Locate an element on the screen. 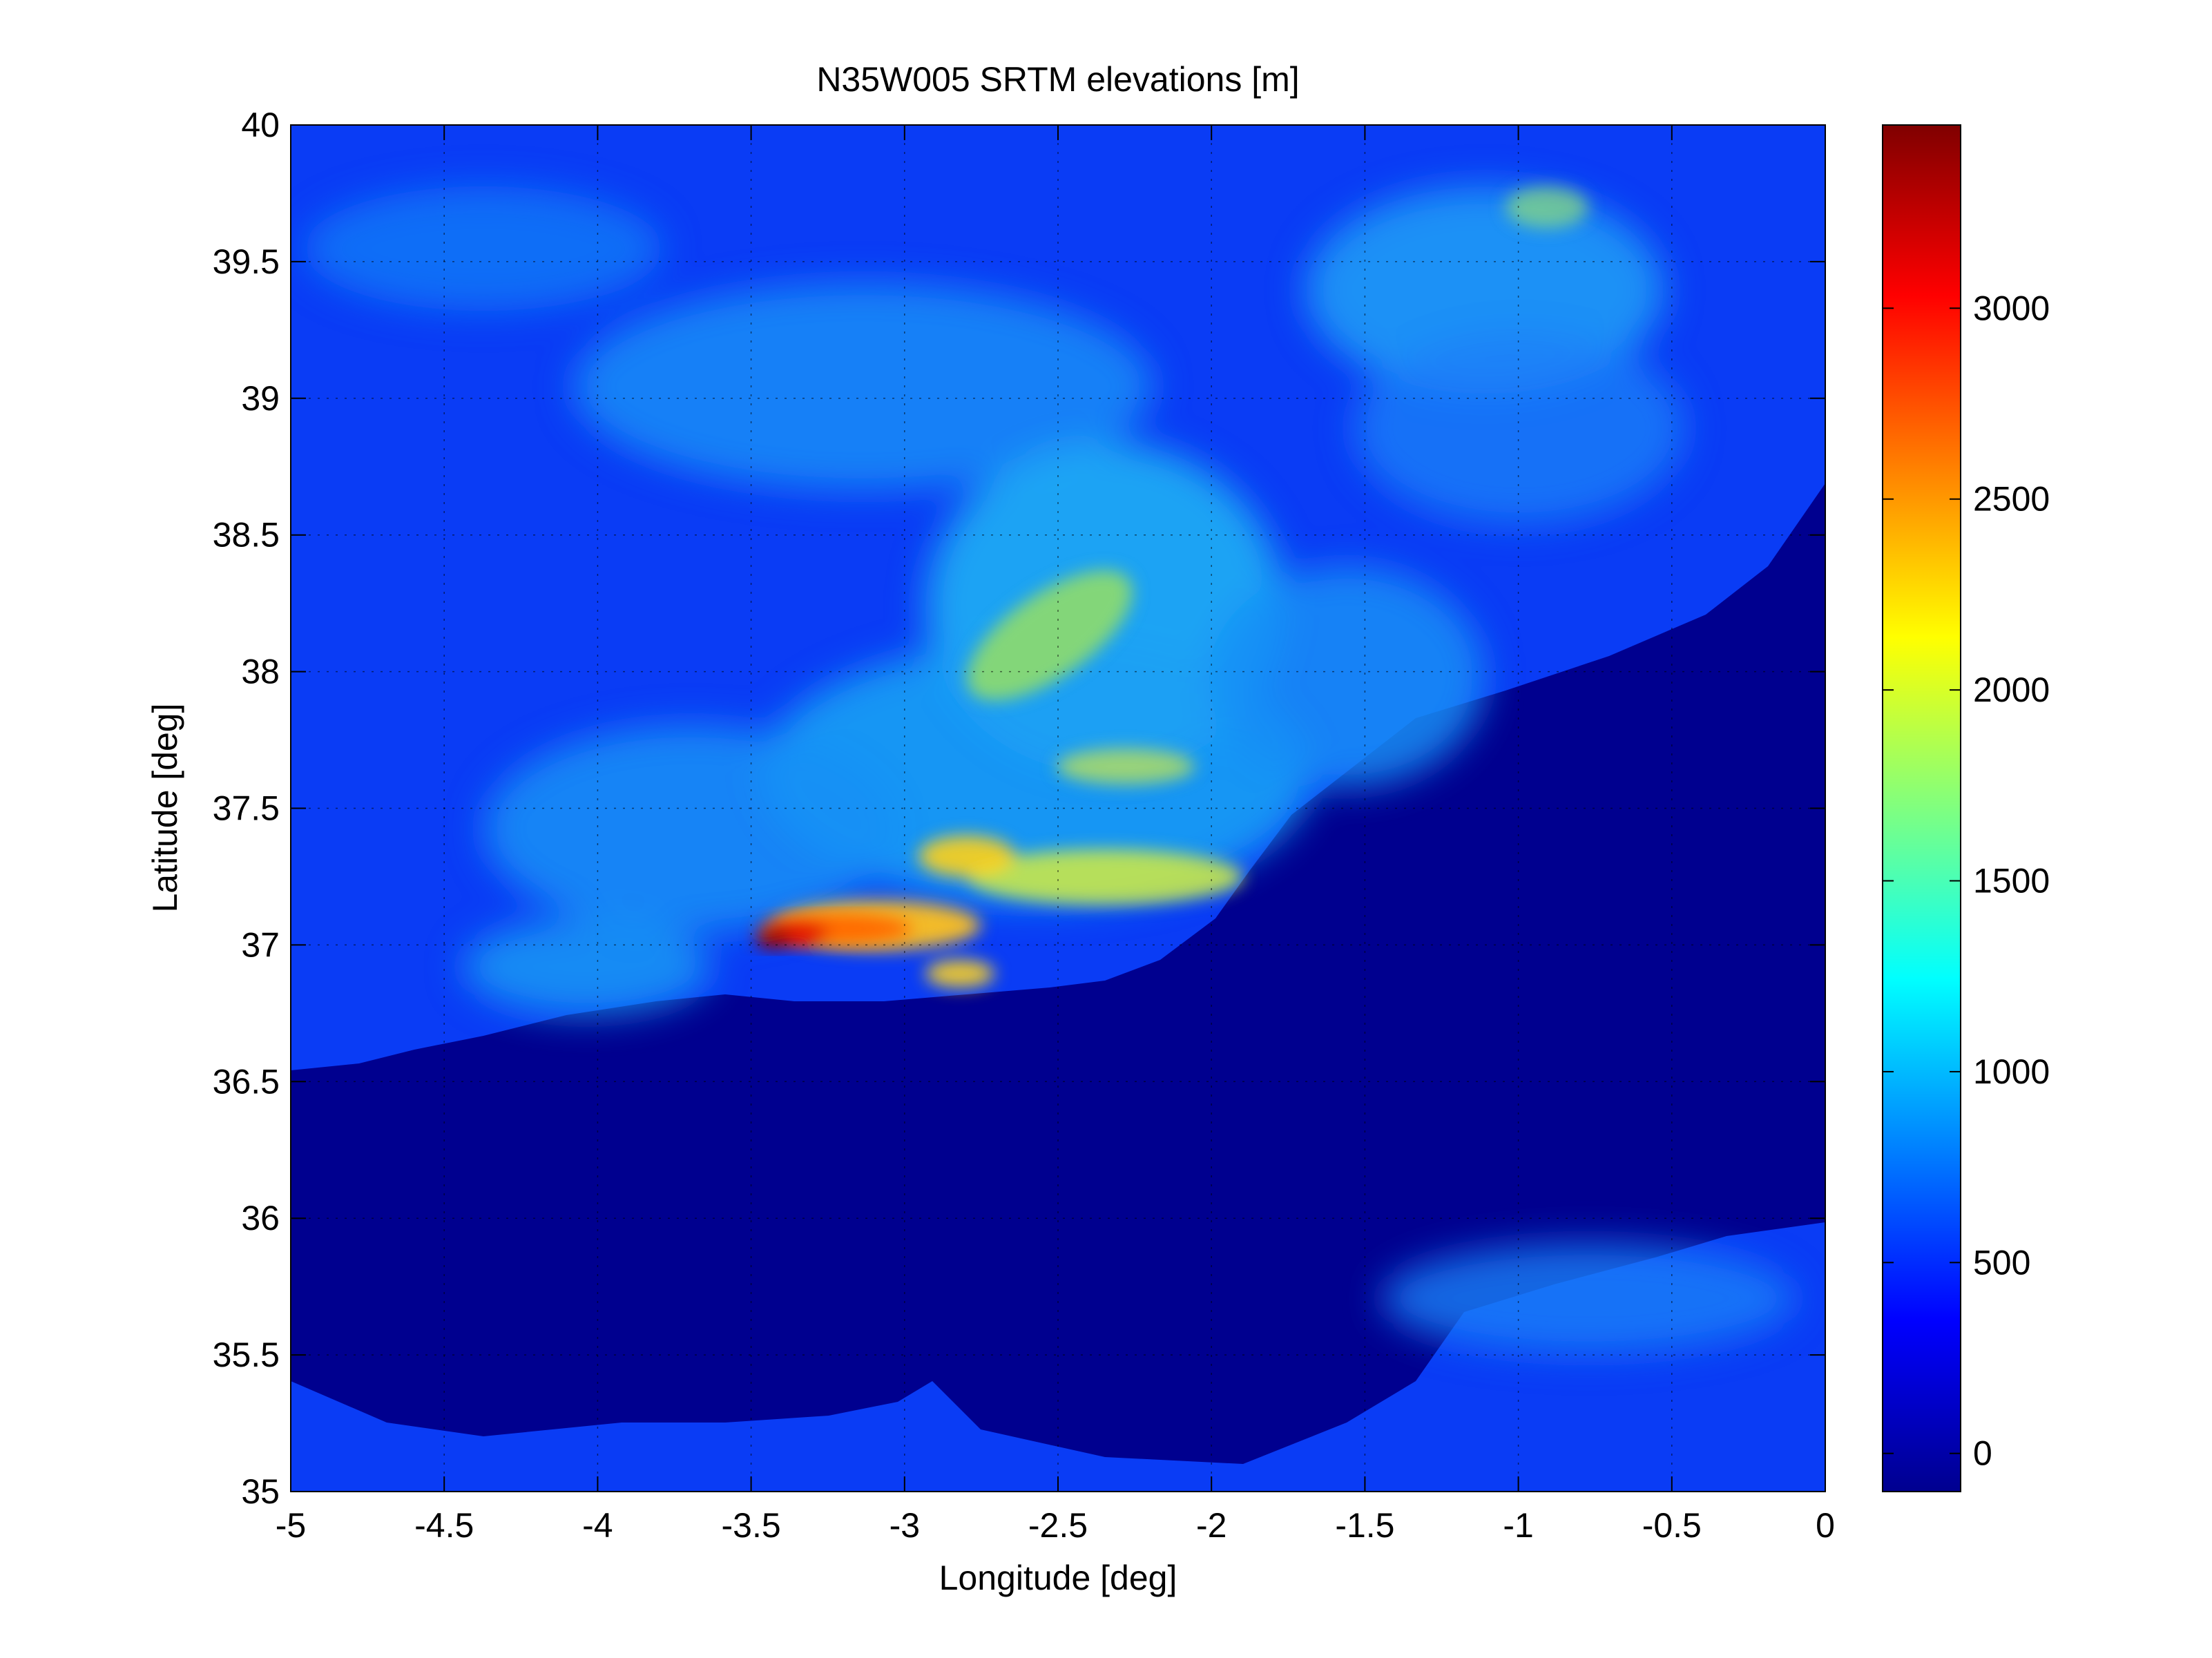 This screenshot has width=2212, height=1658. y-tick-label: 37 is located at coordinates (261, 944).